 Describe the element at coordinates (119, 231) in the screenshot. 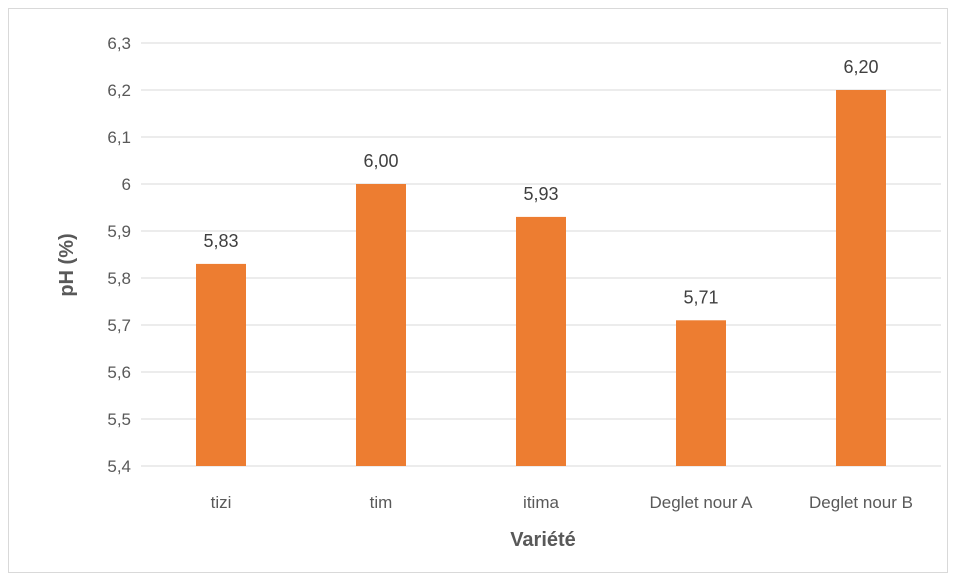

I see `y-tick-label: 5,9` at that location.